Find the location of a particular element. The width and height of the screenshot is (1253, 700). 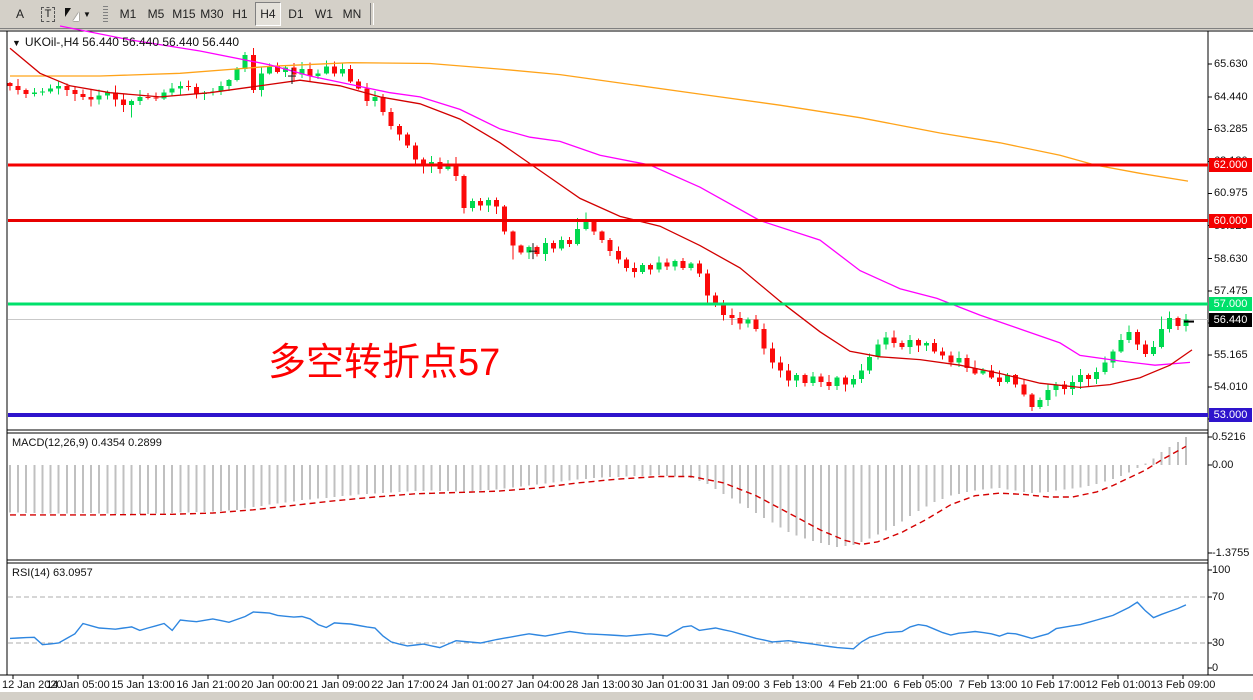

toolbar-drag-handle is located at coordinates (105, 14).